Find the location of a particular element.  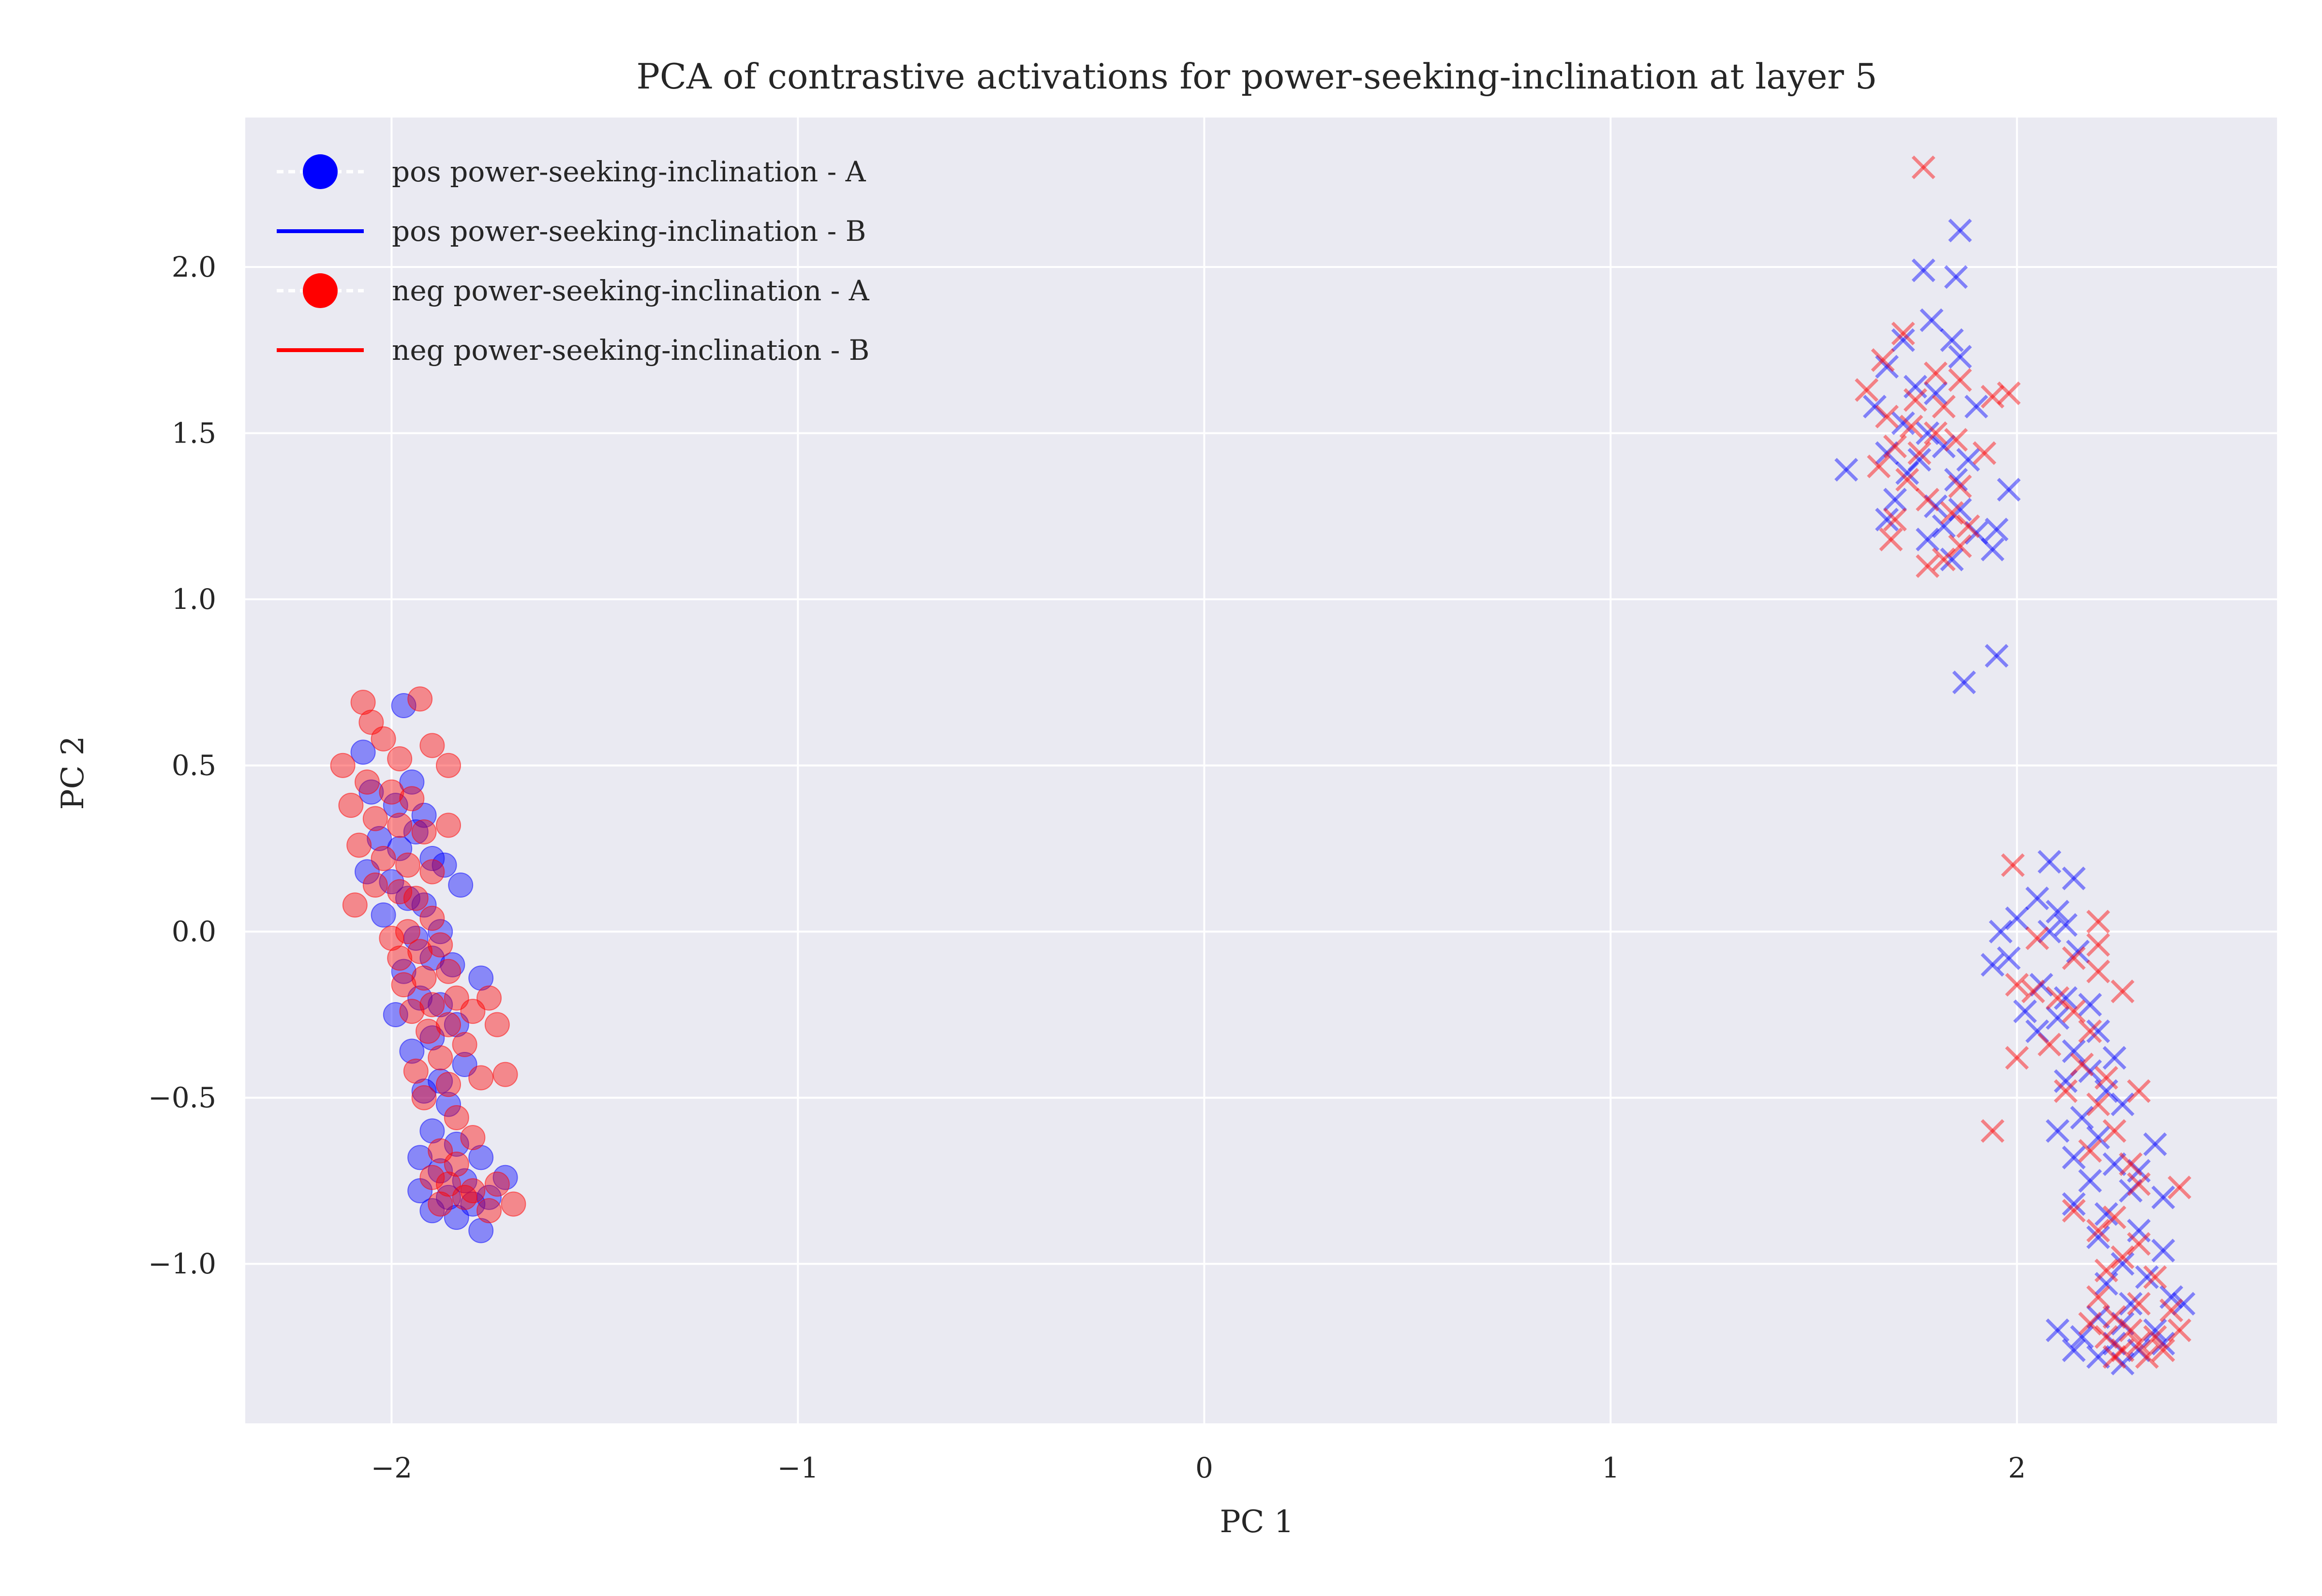

x-axis-ticks: −2 −1 0 1 2 is located at coordinates (1198, 1467).